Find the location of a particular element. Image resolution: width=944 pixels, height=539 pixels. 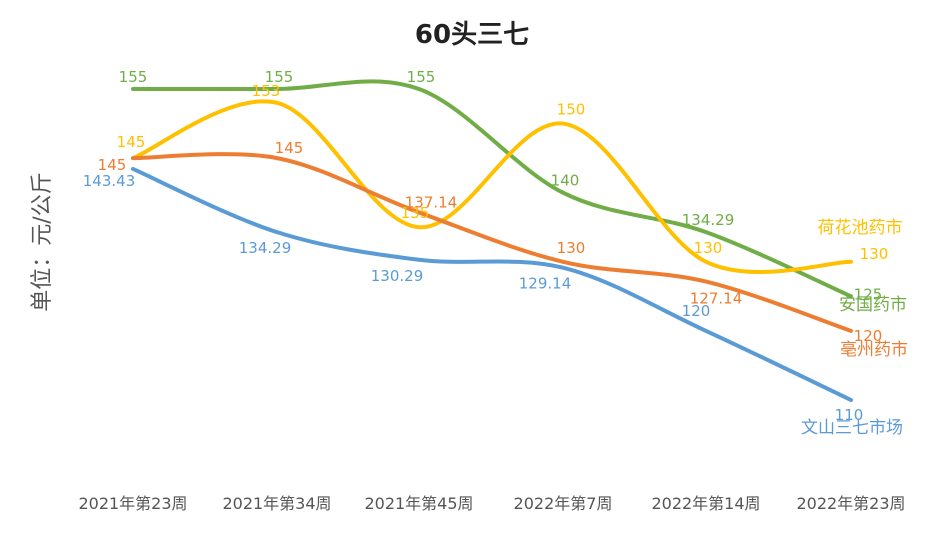

data-label: 153 is located at coordinates (266, 91).